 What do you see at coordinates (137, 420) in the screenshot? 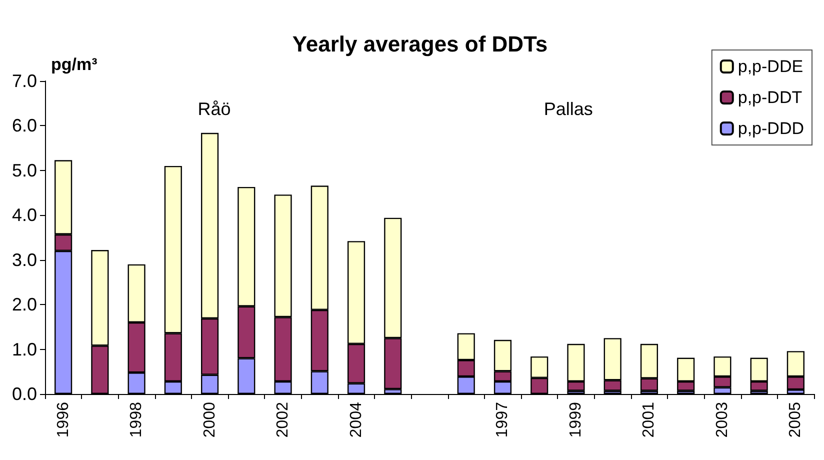
I see `x-tick-label: 1998` at bounding box center [137, 420].